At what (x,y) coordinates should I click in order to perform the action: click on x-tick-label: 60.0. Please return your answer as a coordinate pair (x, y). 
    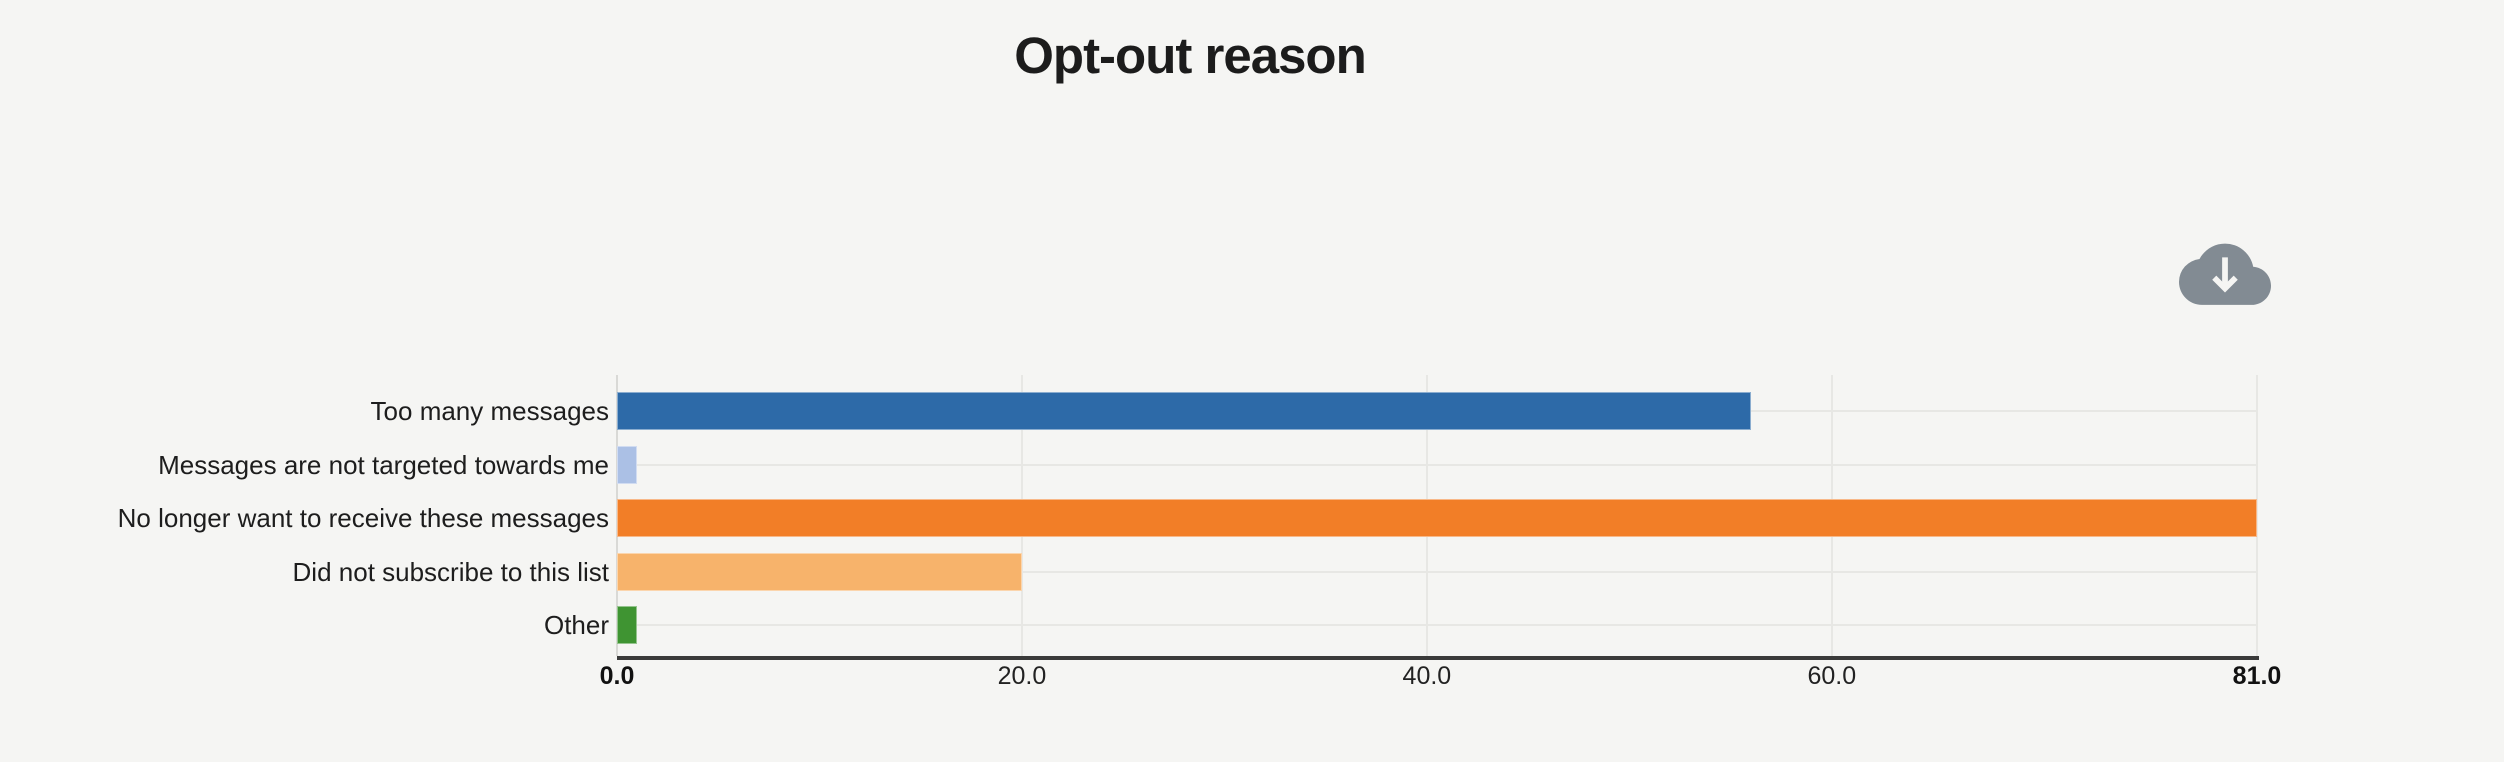
    Looking at the image, I should click on (1832, 676).